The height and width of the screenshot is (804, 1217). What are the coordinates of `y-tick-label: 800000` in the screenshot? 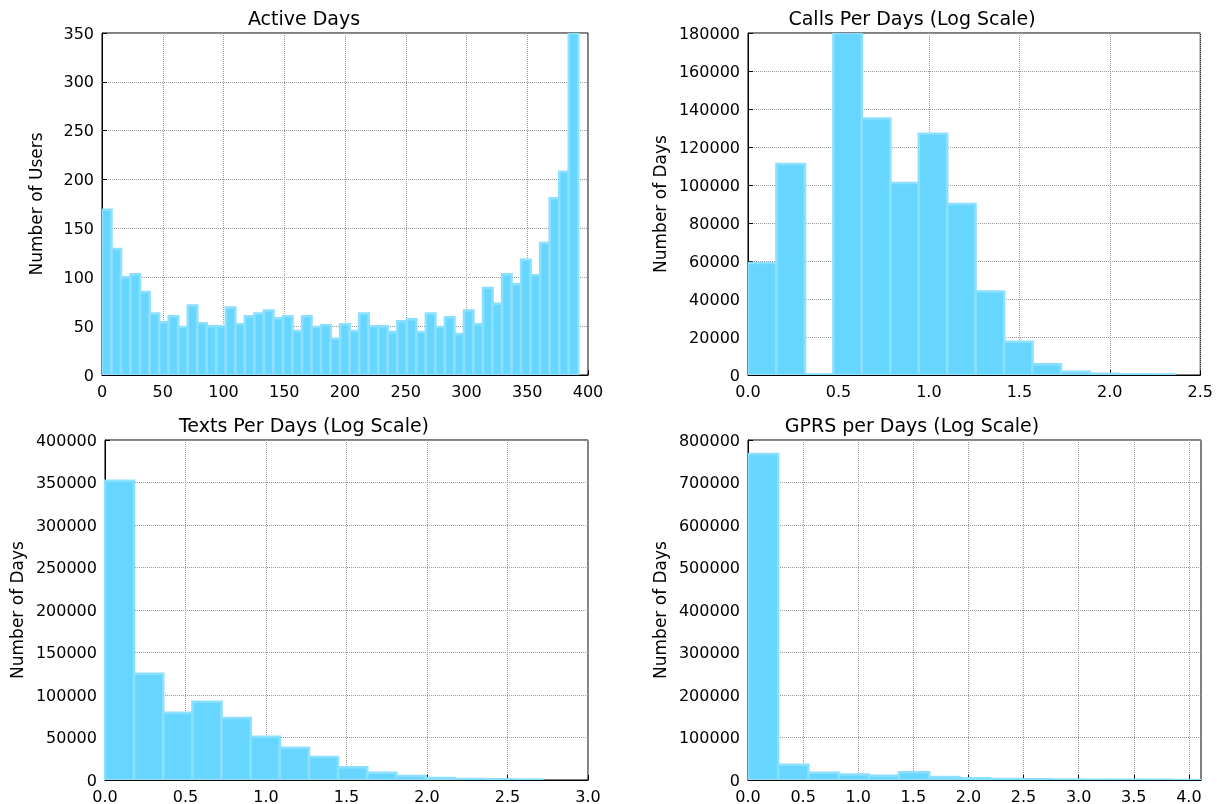 It's located at (709, 440).